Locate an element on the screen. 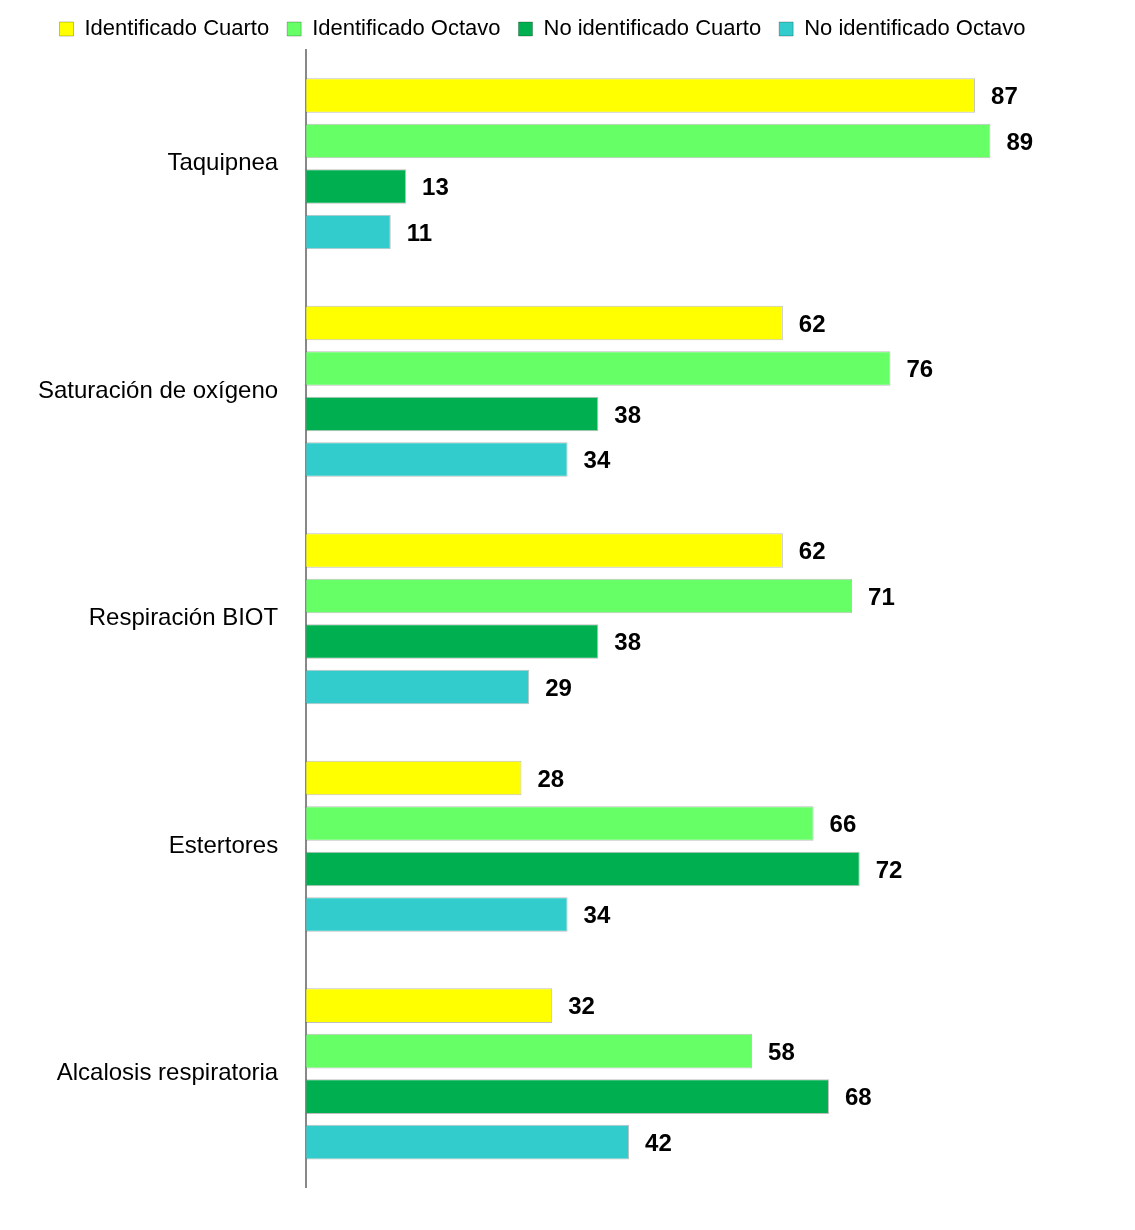  data-label: 72 is located at coordinates (889, 869).